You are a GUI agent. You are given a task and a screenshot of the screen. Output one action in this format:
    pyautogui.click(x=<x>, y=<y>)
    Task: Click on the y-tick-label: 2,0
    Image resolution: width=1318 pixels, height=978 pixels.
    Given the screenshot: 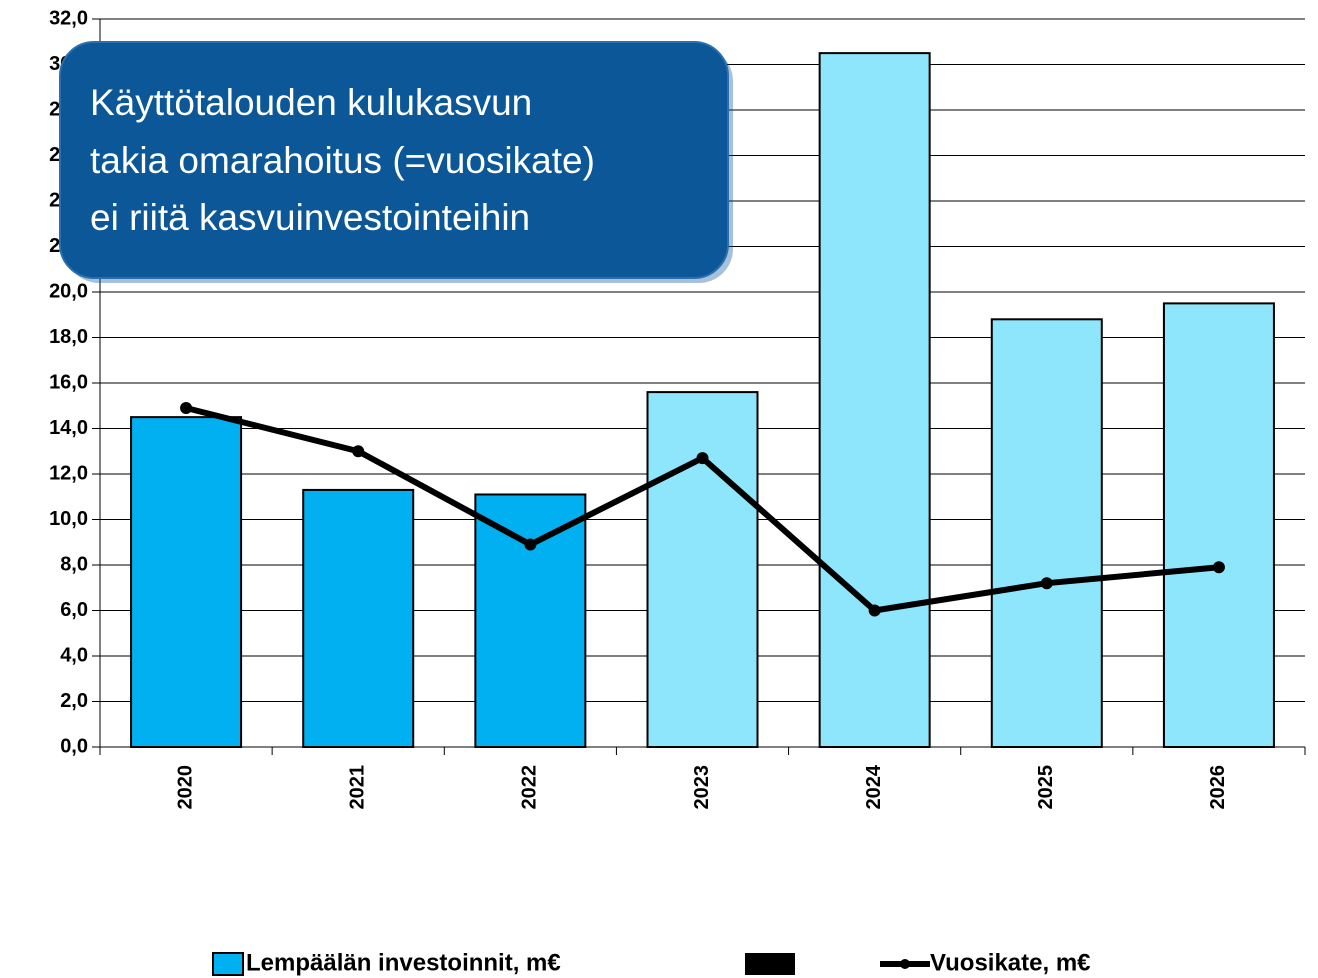 What is the action you would take?
    pyautogui.click(x=74, y=701)
    